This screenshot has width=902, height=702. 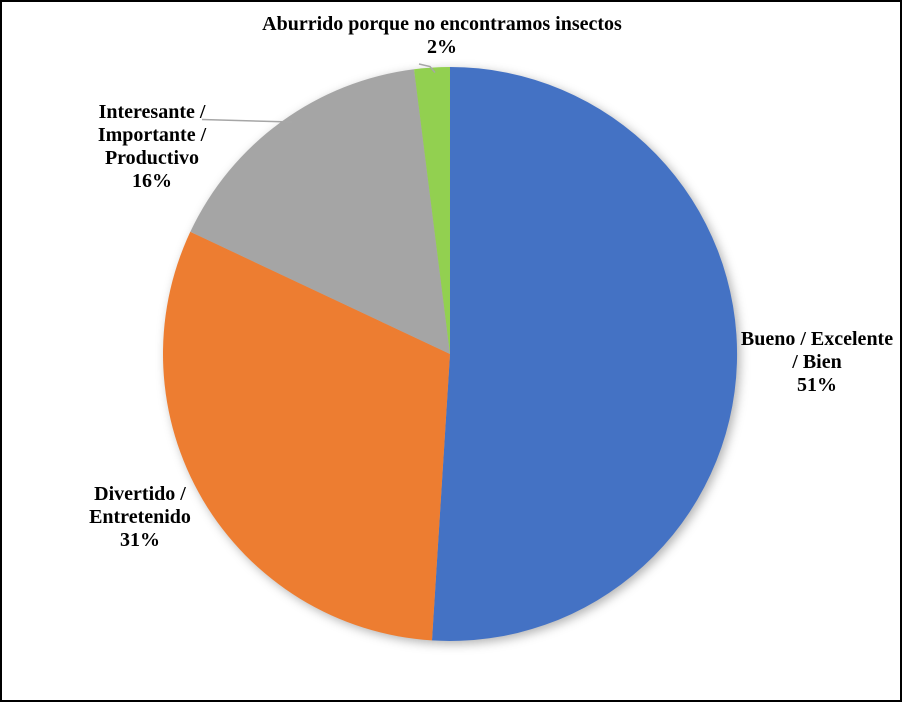 What do you see at coordinates (320, 211) in the screenshot?
I see `pie-slice-interesante-importante-productivo` at bounding box center [320, 211].